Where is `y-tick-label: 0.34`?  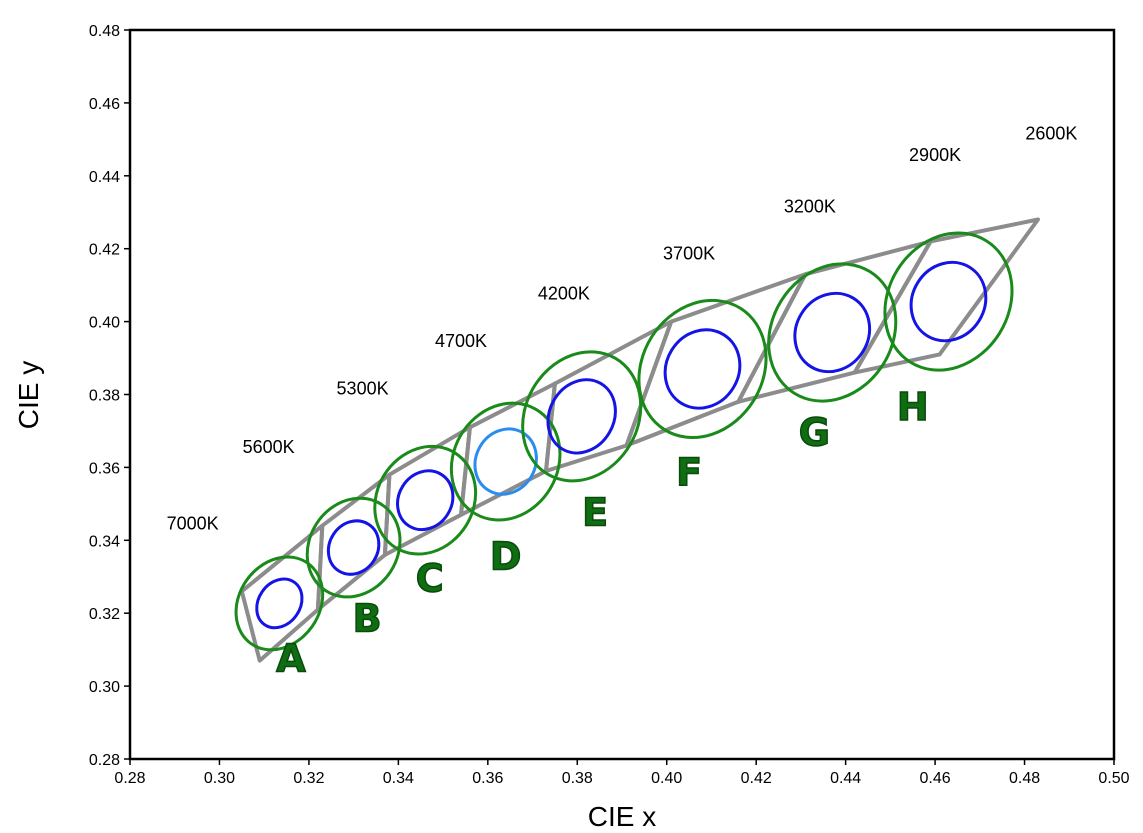
y-tick-label: 0.34 is located at coordinates (104, 541).